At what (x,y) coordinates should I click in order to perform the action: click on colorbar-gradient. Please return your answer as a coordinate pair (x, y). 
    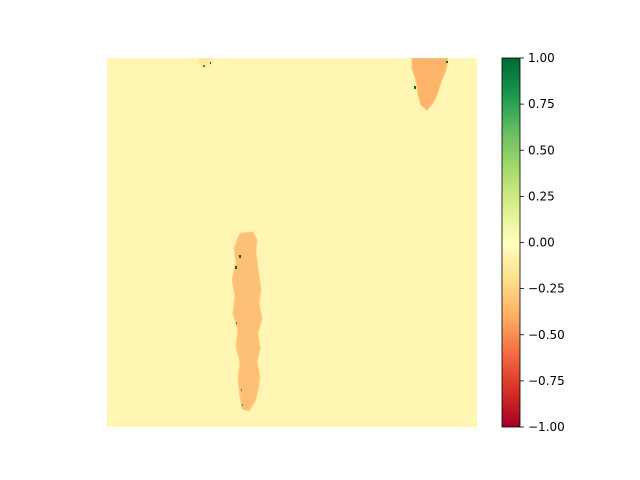
    Looking at the image, I should click on (511, 242).